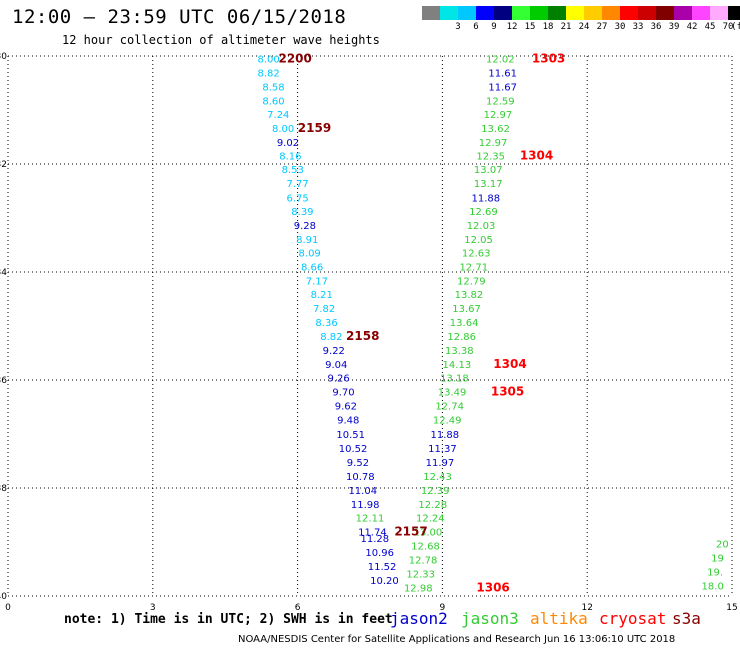 The image size is (740, 650). I want to click on wave-height-value: 20, so click(722, 544).